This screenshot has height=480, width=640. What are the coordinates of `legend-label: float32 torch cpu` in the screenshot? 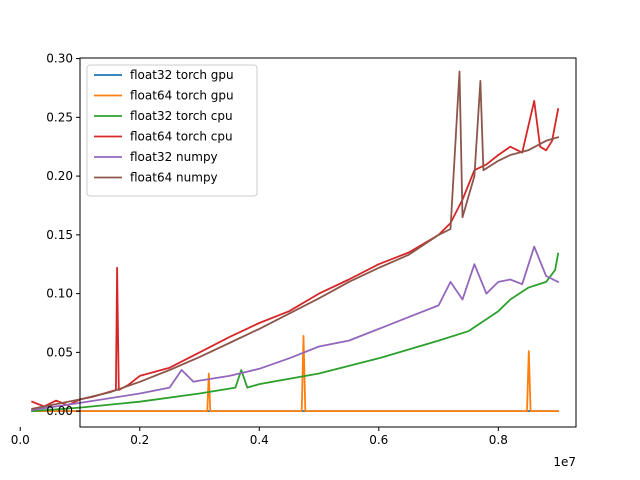 It's located at (181, 116).